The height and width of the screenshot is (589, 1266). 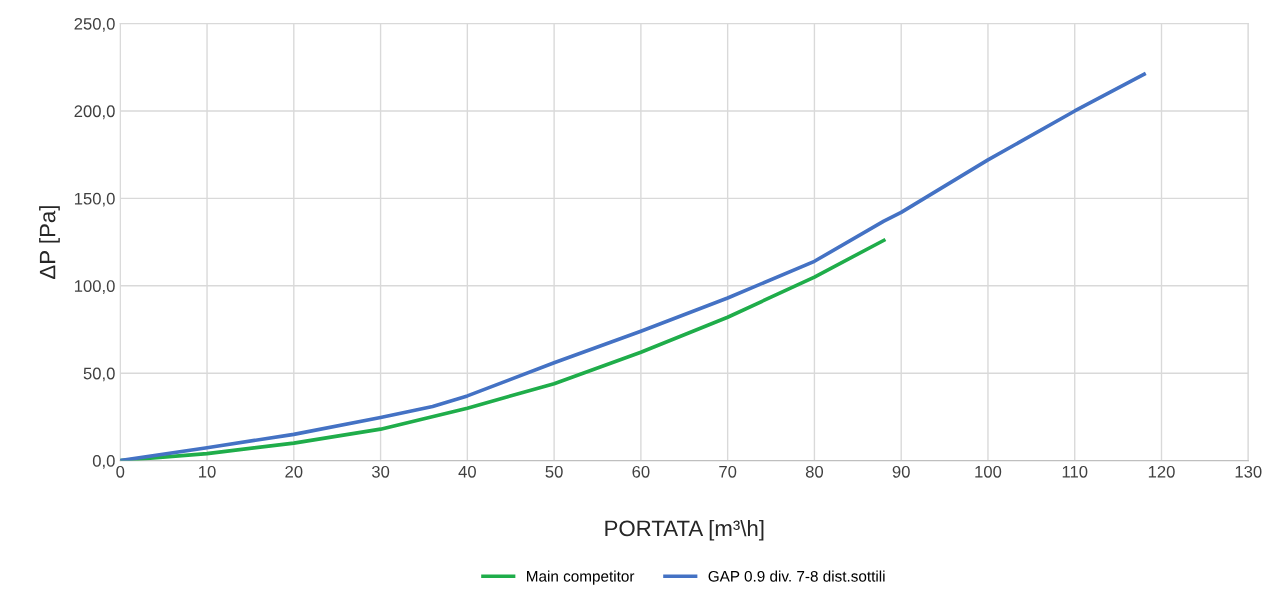 What do you see at coordinates (49, 242) in the screenshot?
I see `y-axis-title: ΔP [Pa]` at bounding box center [49, 242].